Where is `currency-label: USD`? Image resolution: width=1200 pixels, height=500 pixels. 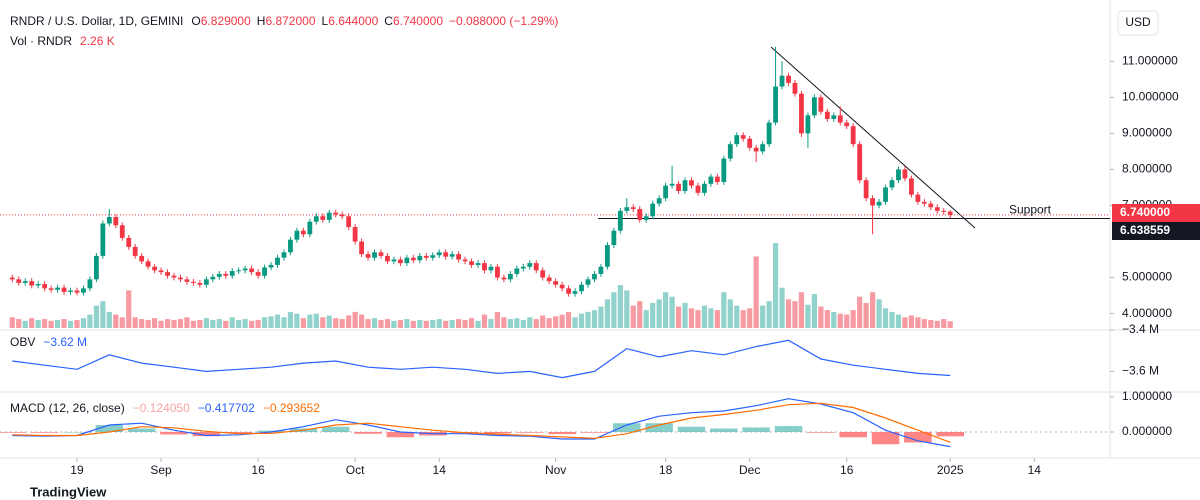
currency-label: USD is located at coordinates (1138, 22).